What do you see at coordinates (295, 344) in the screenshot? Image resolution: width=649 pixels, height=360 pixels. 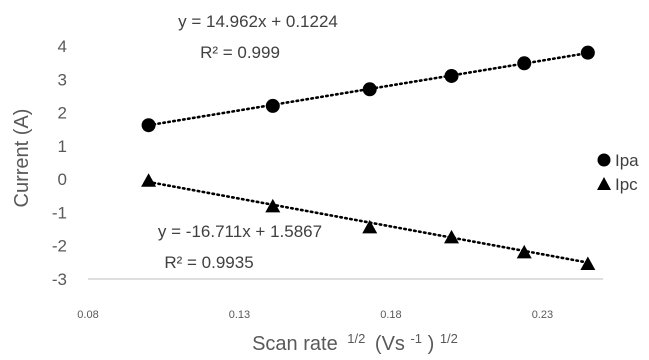 I see `x-axis-title-main: Scan rate` at bounding box center [295, 344].